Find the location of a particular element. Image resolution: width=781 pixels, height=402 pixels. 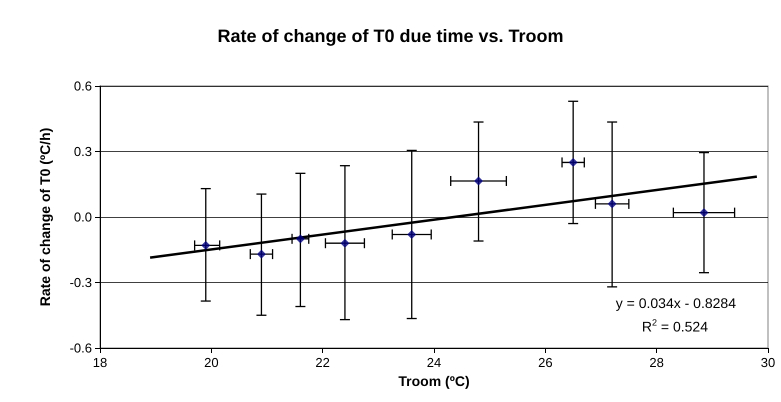

x-tick-label: 18 is located at coordinates (100, 362).